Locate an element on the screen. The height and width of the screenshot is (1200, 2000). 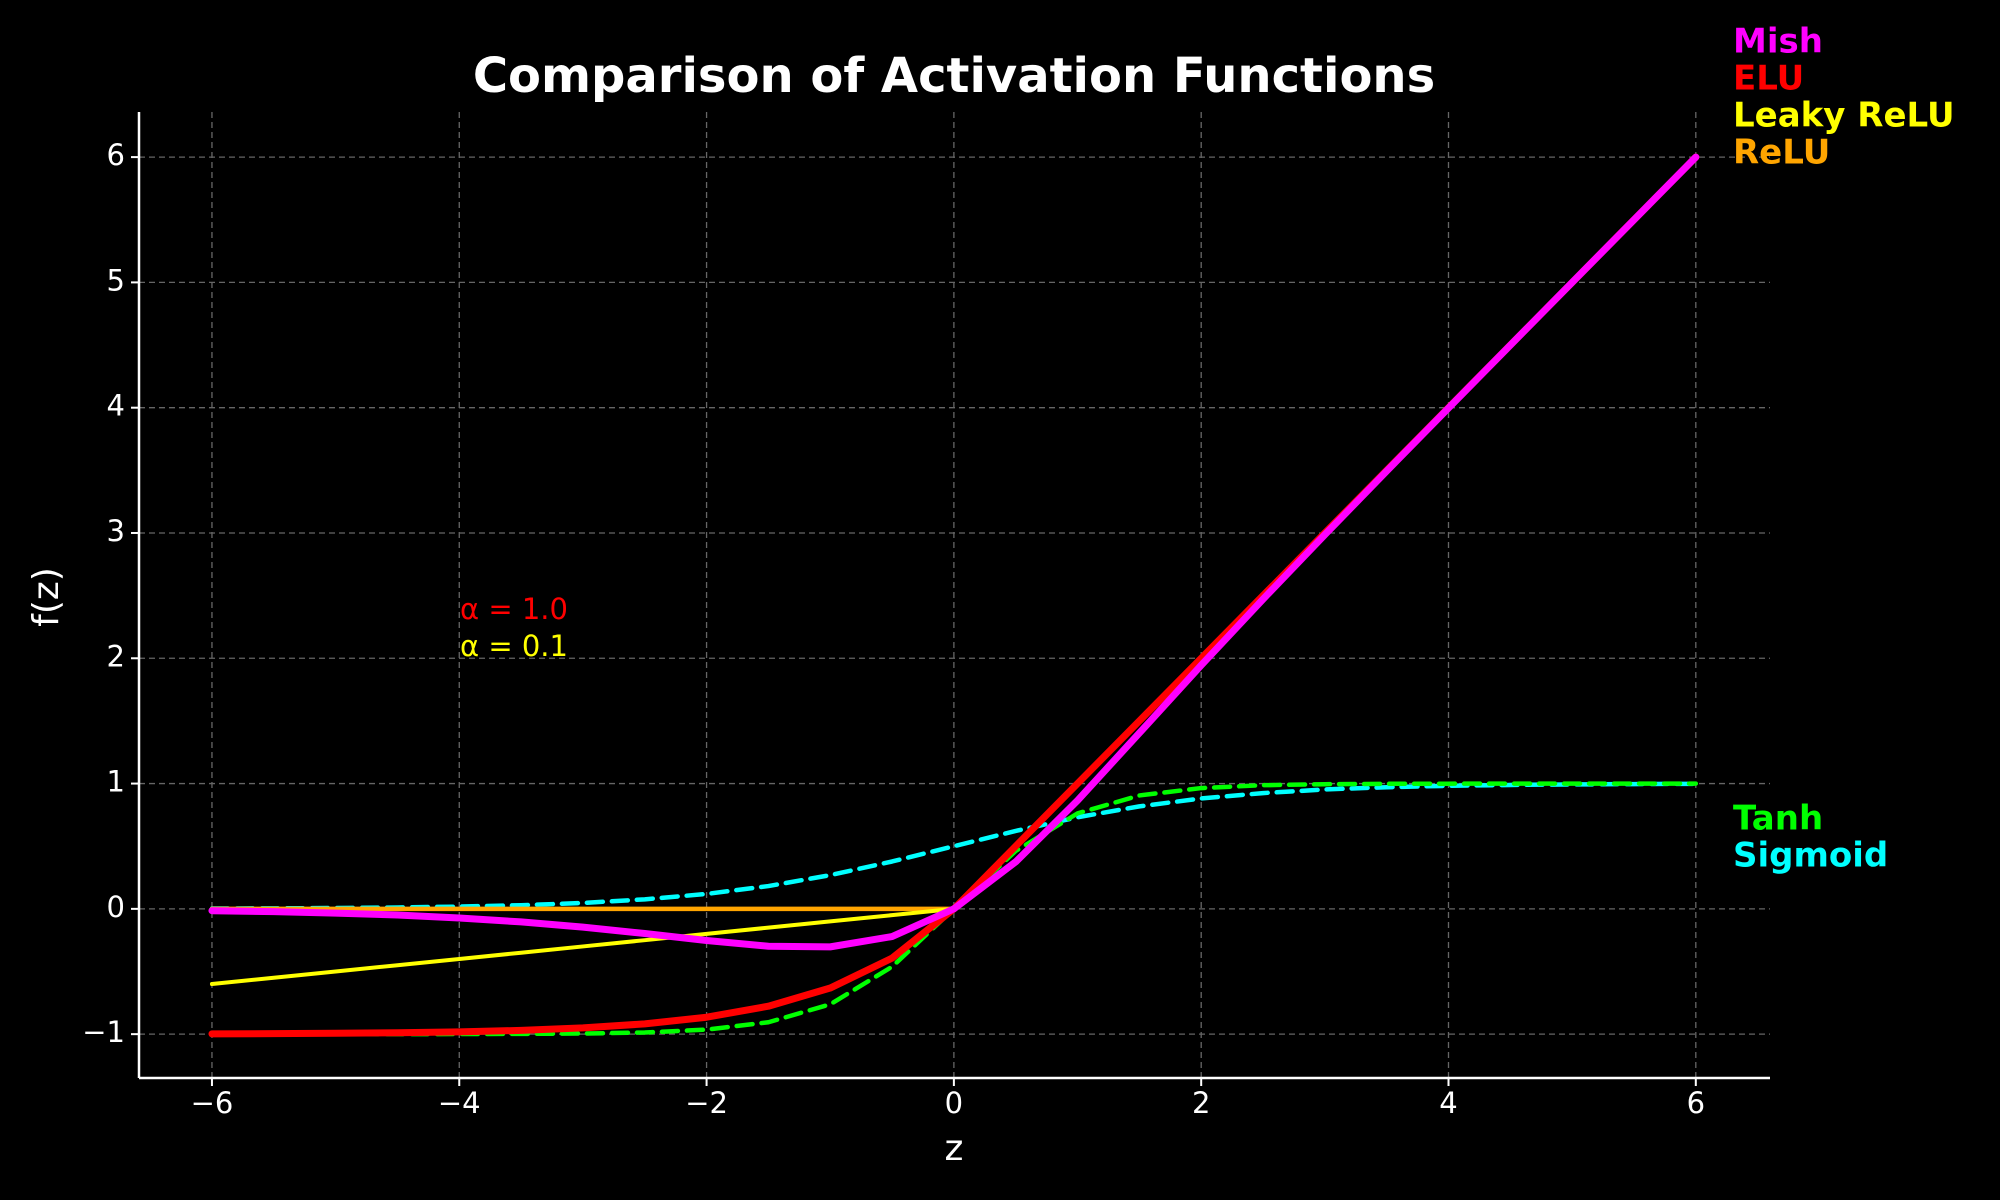
legend-entry: Tanh is located at coordinates (1778, 819).